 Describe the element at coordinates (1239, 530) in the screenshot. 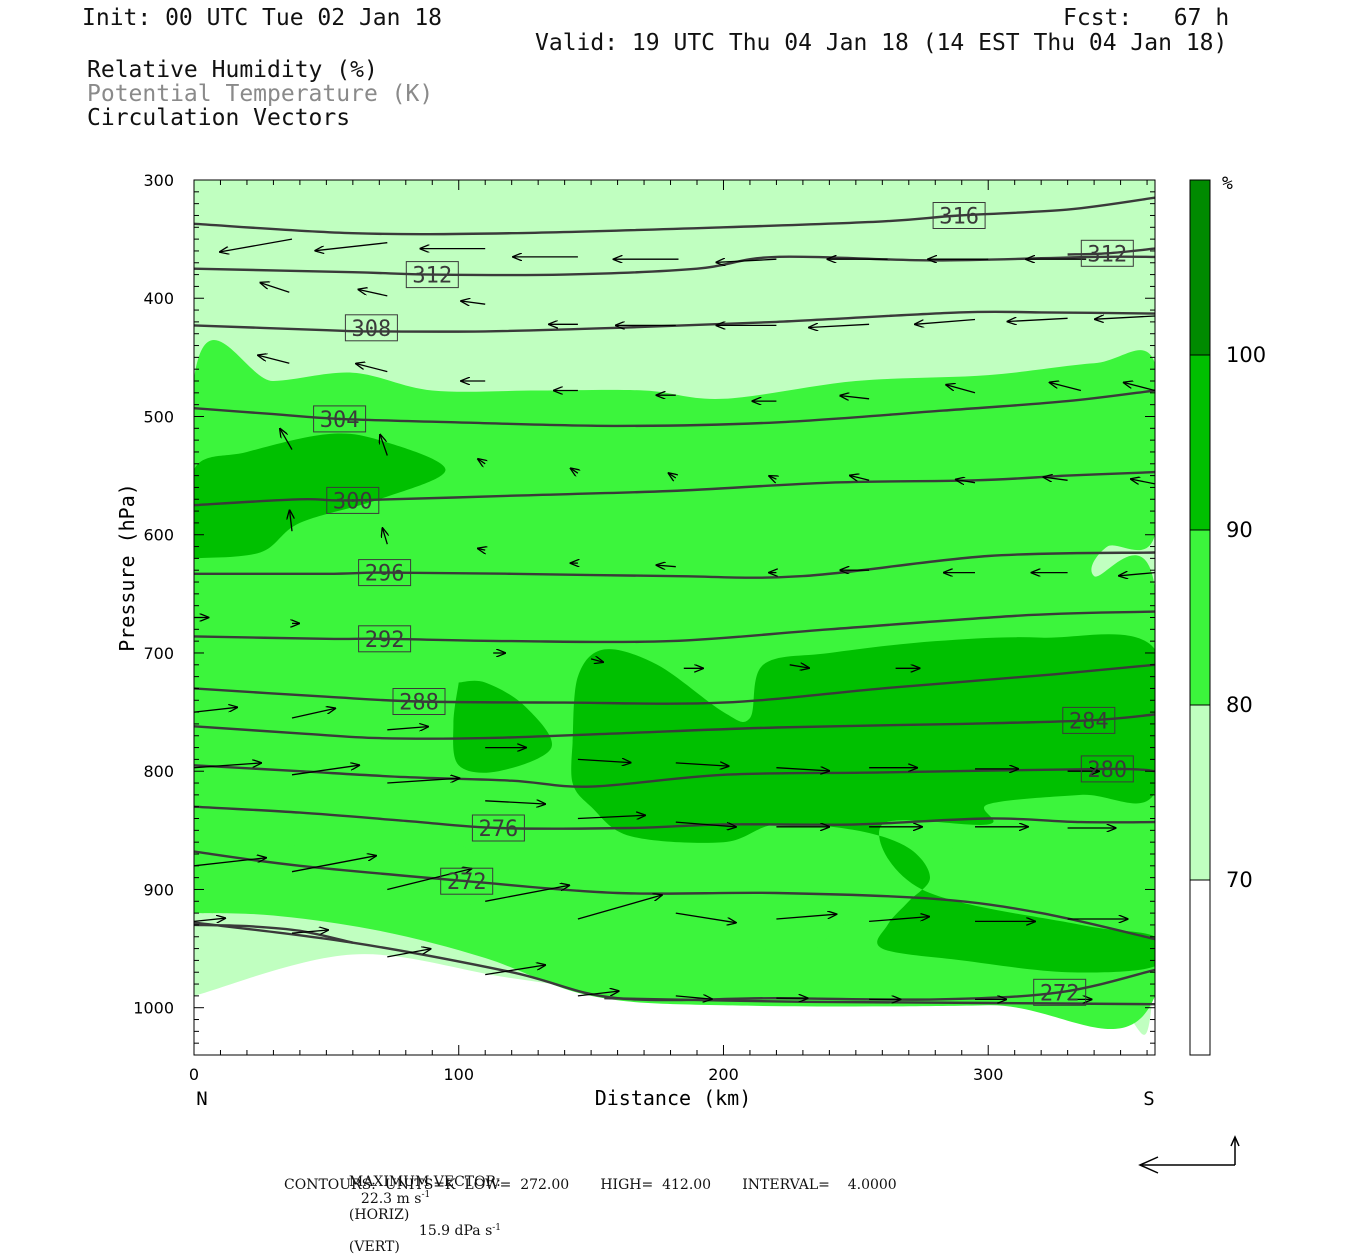

I see `colorbar-label-90: 90` at that location.